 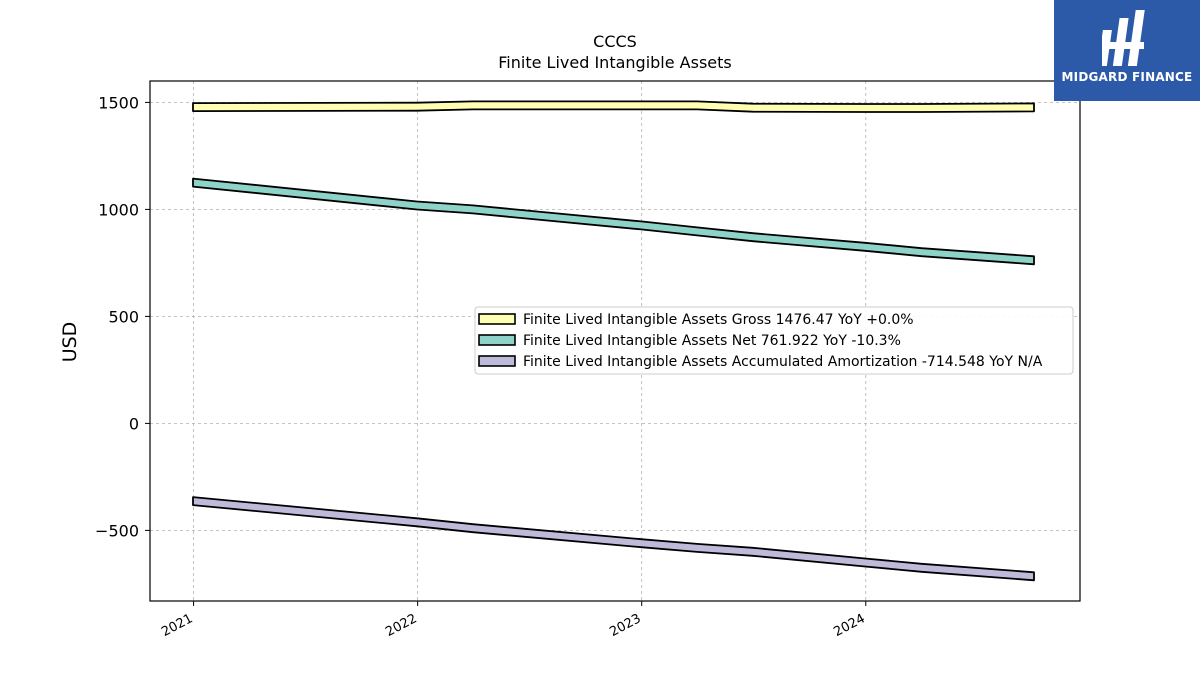 I want to click on y-axis-label: USD, so click(x=70, y=342).